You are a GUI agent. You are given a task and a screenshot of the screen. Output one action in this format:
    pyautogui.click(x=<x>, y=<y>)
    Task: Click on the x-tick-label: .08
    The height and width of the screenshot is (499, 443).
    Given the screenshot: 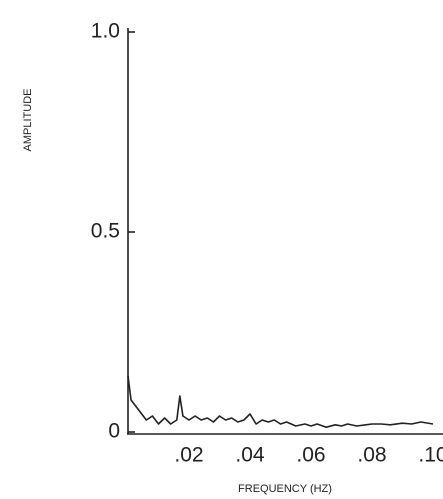 What is the action you would take?
    pyautogui.click(x=371, y=455)
    